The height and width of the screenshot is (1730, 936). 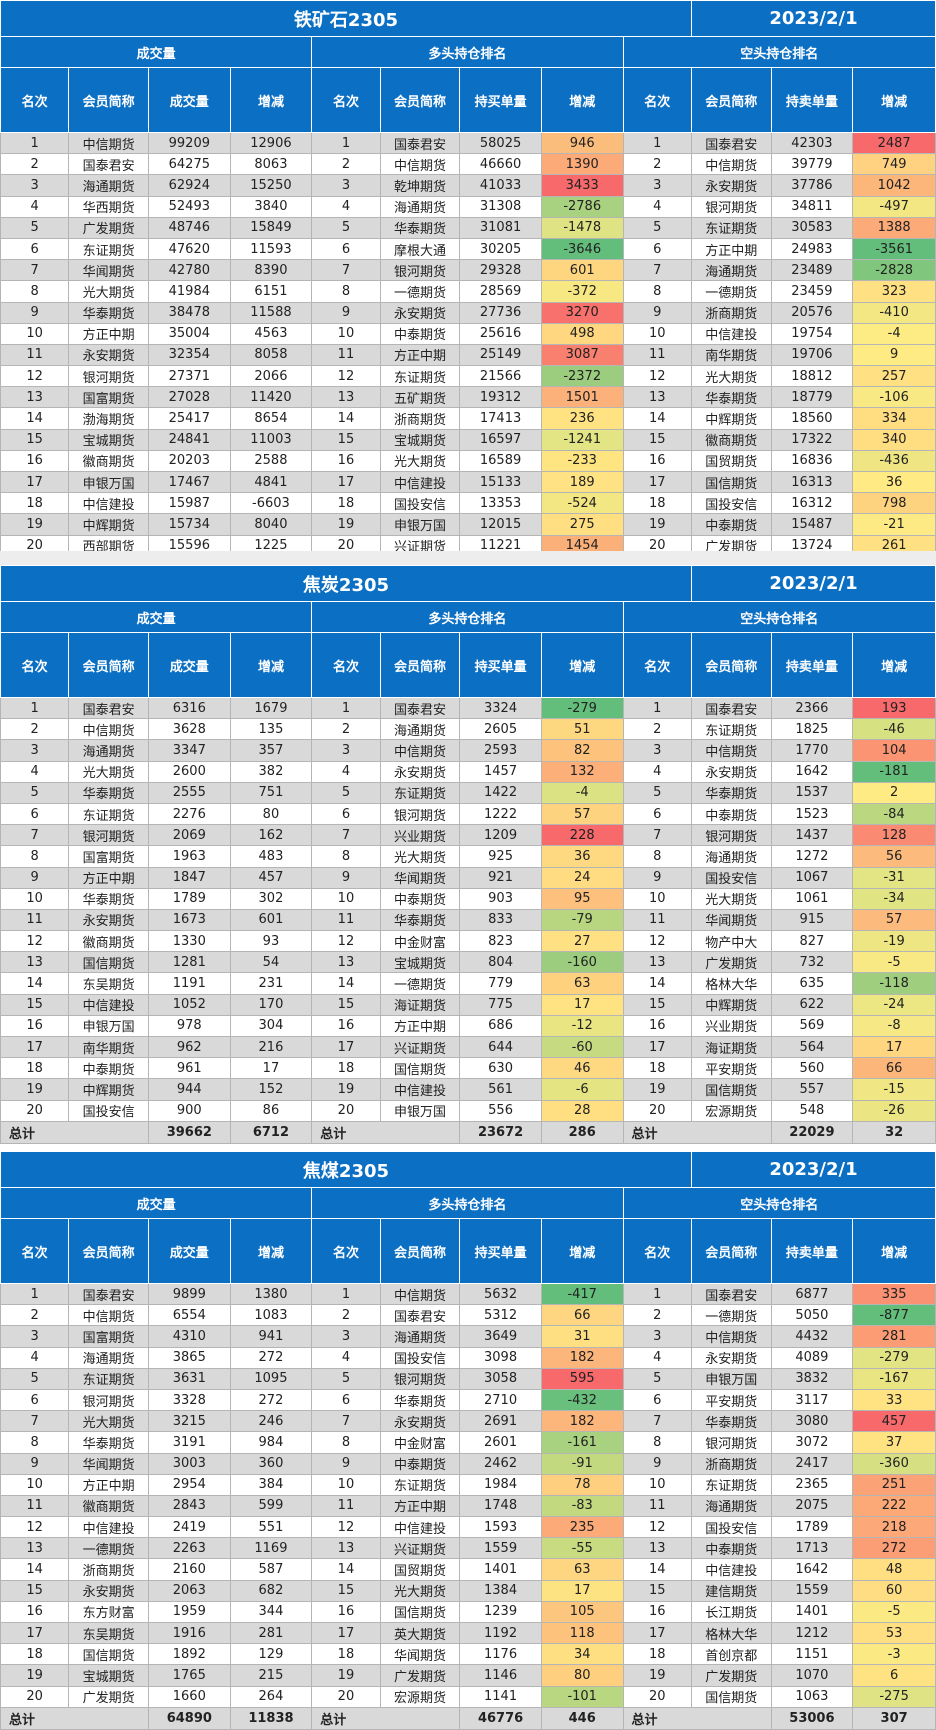 What do you see at coordinates (346, 1612) in the screenshot?
I see `table-cell: 16` at bounding box center [346, 1612].